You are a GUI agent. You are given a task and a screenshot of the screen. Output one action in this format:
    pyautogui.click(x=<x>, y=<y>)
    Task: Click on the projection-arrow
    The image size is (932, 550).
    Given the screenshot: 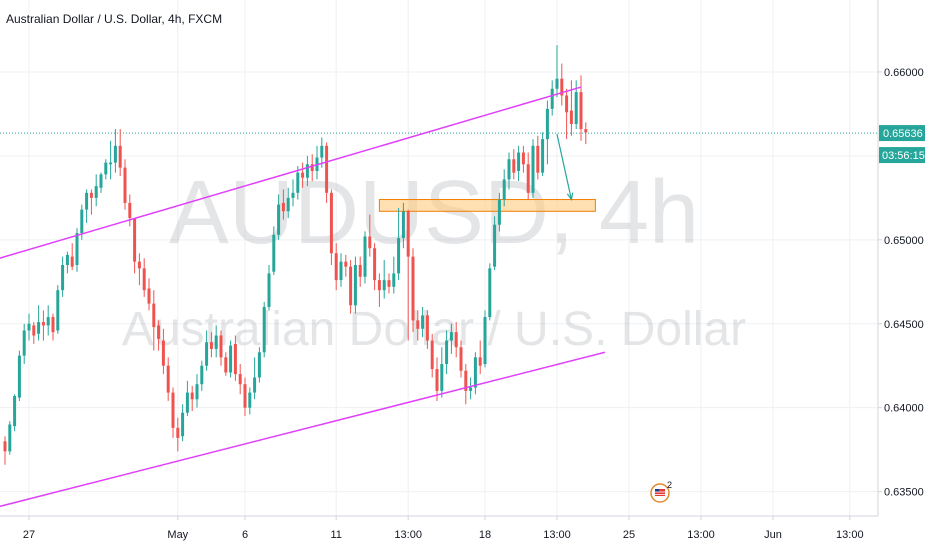 What is the action you would take?
    pyautogui.click(x=565, y=167)
    